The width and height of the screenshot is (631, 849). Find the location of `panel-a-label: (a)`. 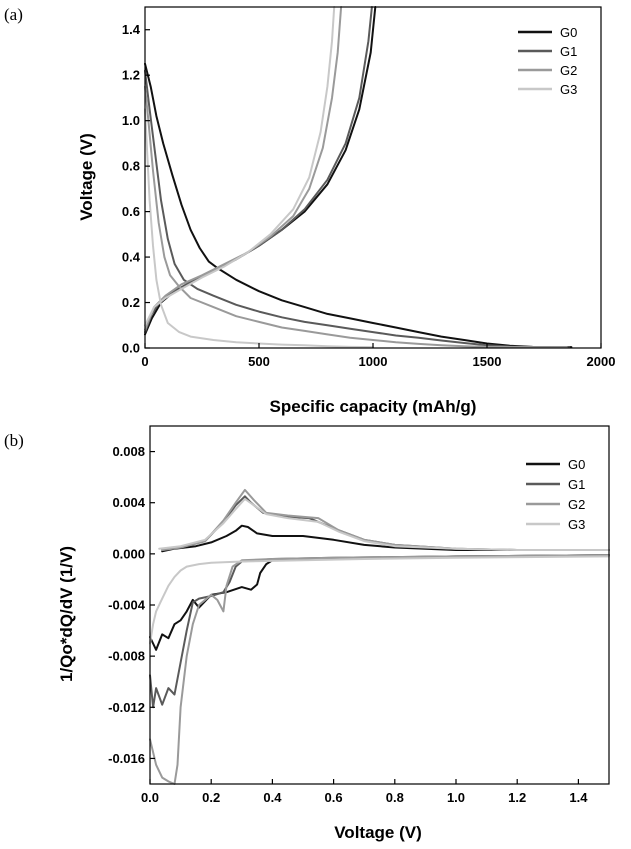

panel-a-label: (a) is located at coordinates (13, 14).